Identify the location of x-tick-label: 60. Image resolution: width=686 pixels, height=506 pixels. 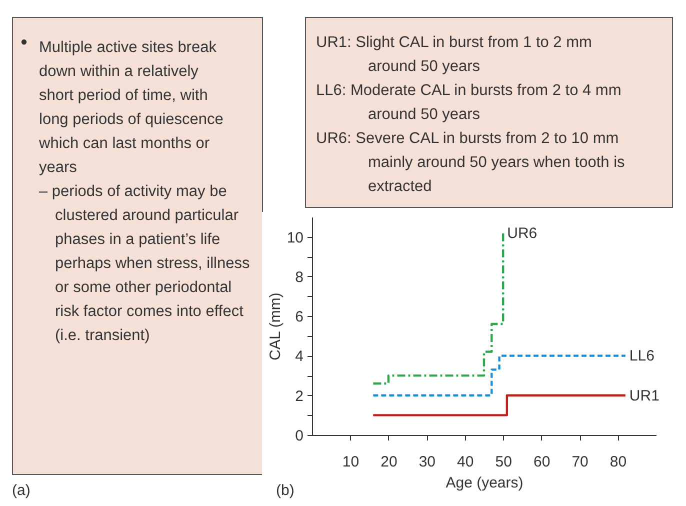
(541, 462).